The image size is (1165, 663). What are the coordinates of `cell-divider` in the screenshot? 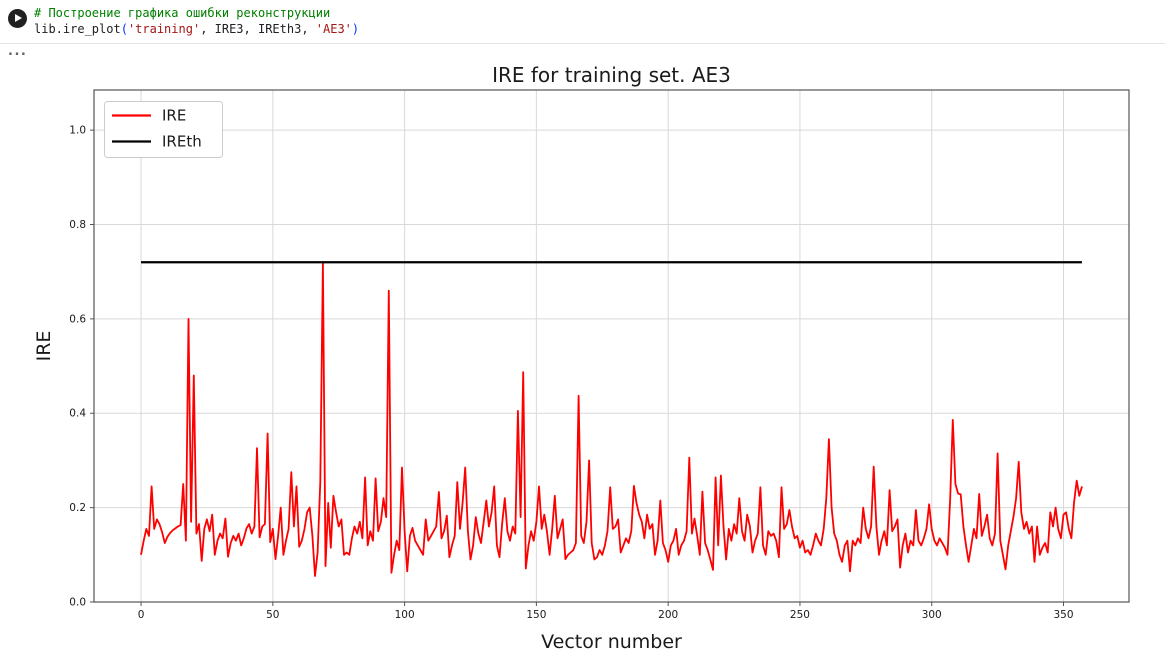 It's located at (582, 43).